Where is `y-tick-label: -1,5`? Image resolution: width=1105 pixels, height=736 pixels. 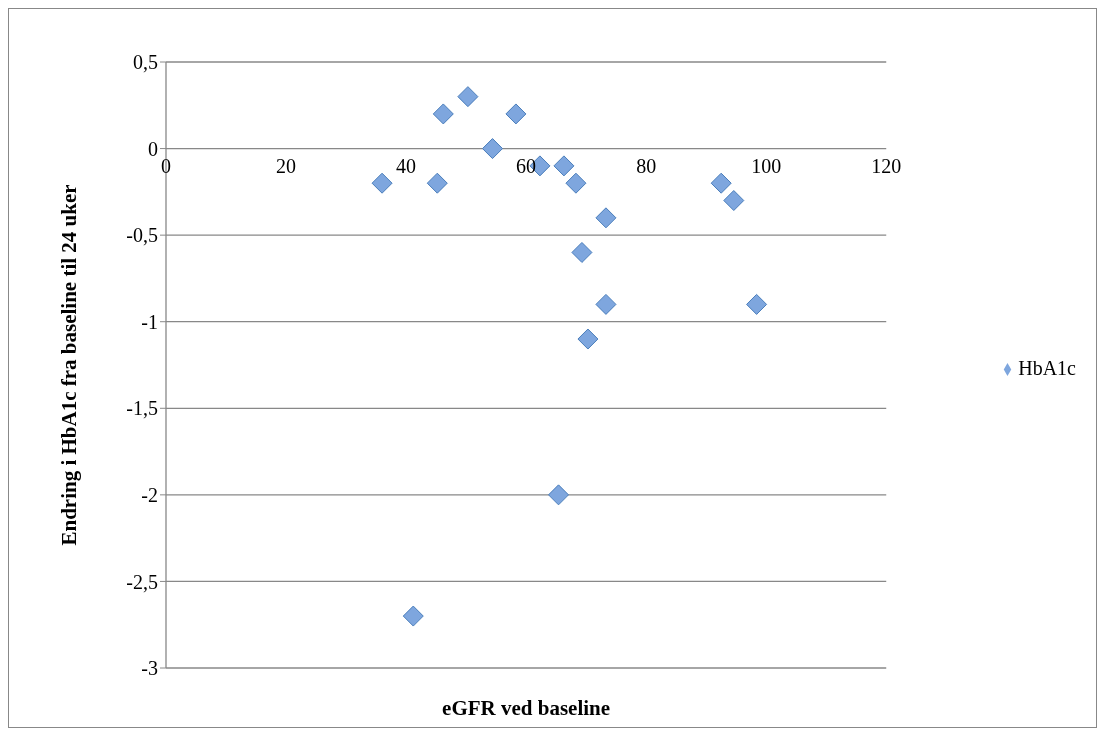
y-tick-label: -1,5 is located at coordinates (142, 408).